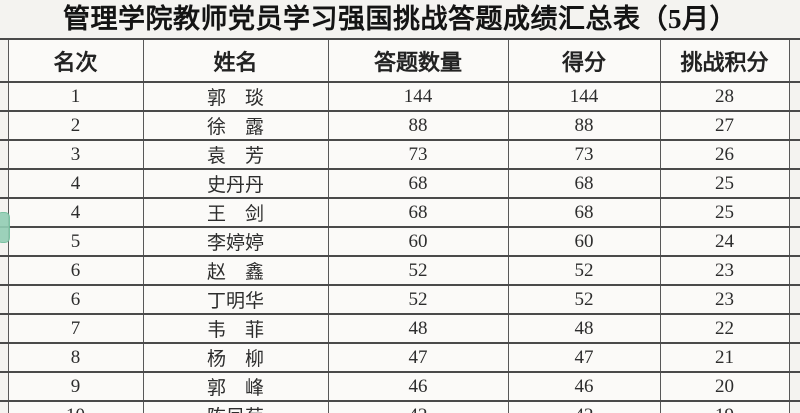  I want to click on cell-answers: 48, so click(418, 328).